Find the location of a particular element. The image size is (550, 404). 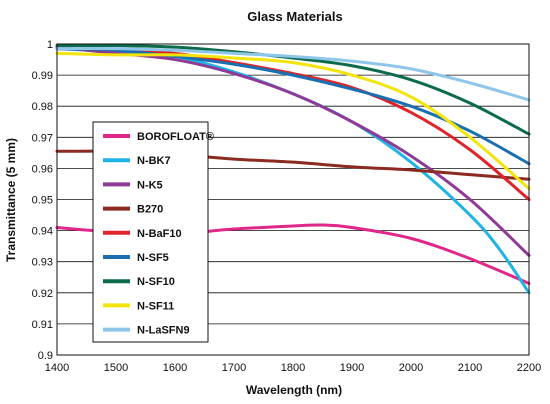

chart-title: Glass Materials is located at coordinates (294, 16).